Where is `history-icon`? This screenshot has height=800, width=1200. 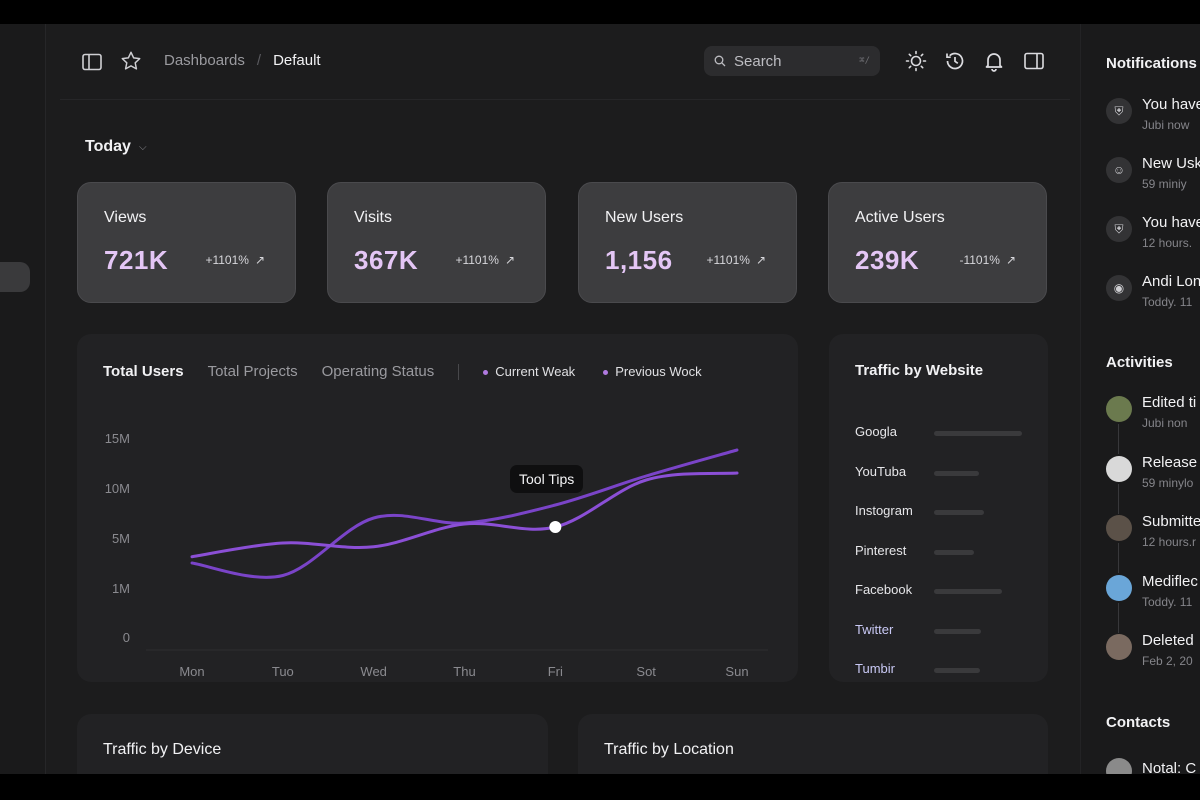
history-icon is located at coordinates (955, 61).